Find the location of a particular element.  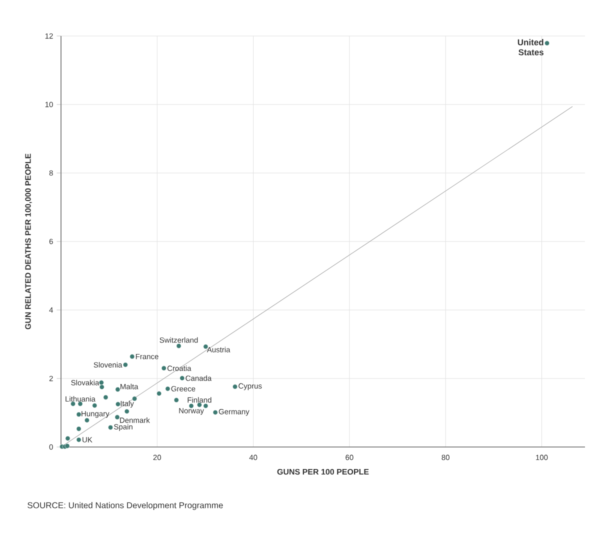

x-axis-title: GUNS PER 100 PEOPLE is located at coordinates (323, 471).